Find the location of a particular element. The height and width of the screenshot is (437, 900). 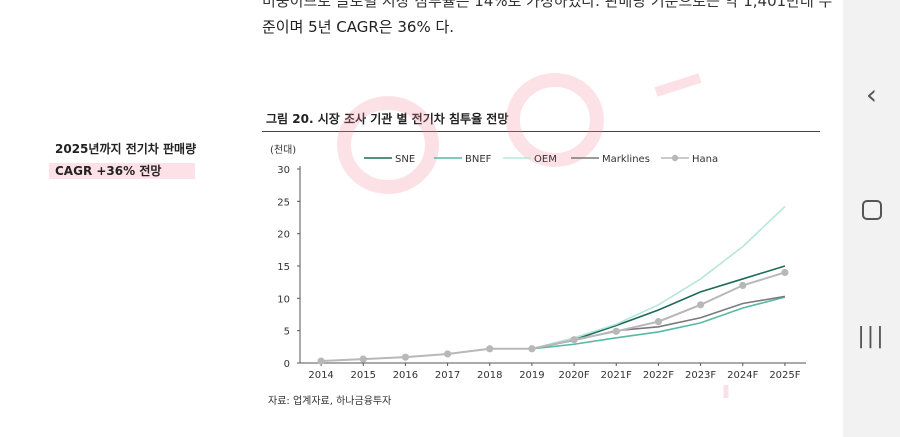

android-nav-bar: ‹ ||| is located at coordinates (871, 218).